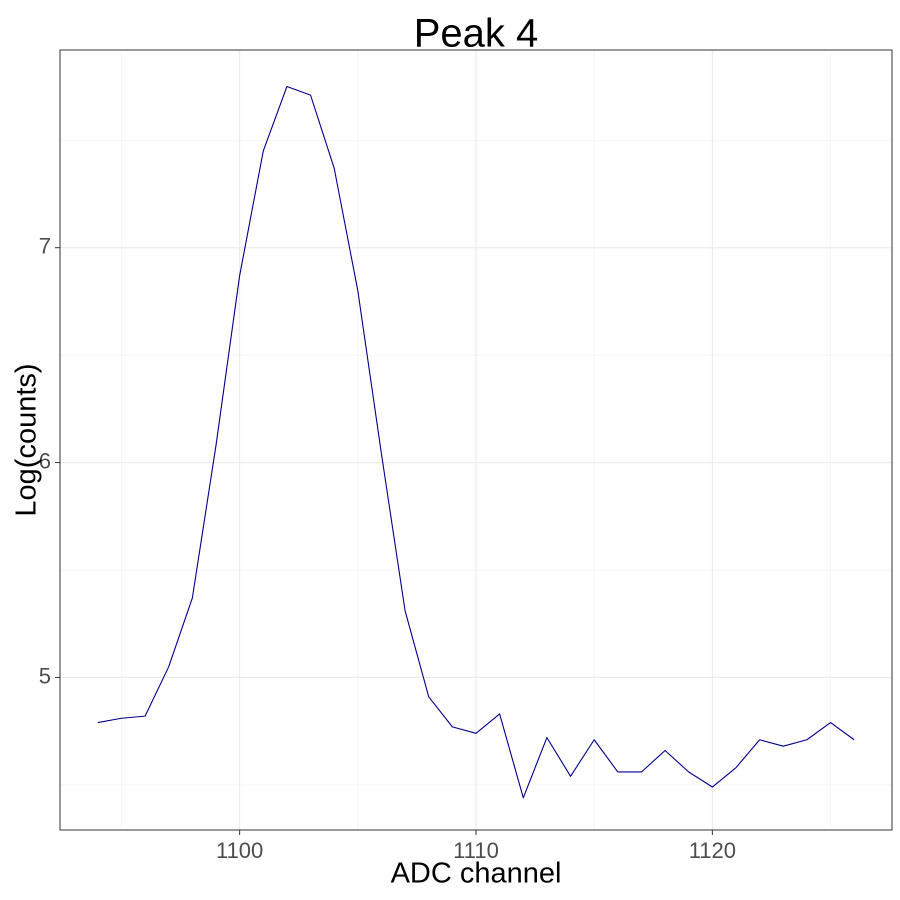 The width and height of the screenshot is (900, 900). I want to click on x-tick-label: 1110, so click(476, 850).